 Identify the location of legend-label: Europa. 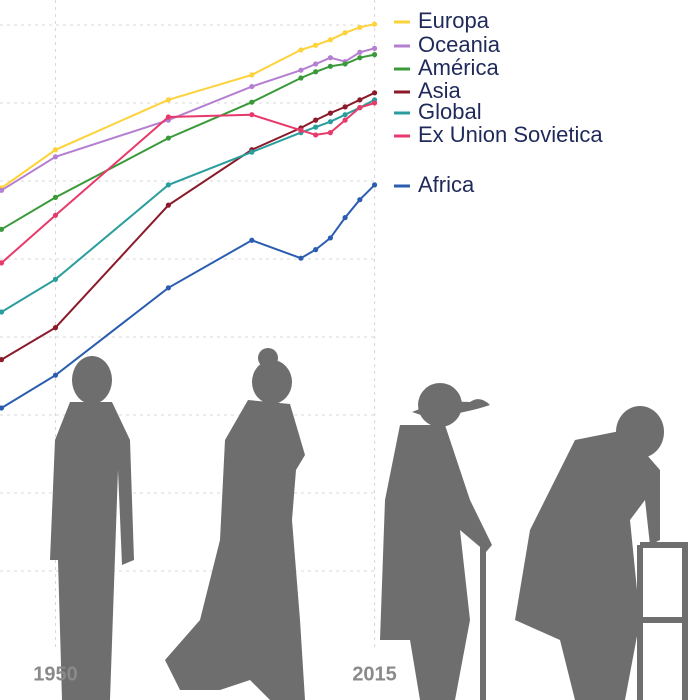
(454, 20).